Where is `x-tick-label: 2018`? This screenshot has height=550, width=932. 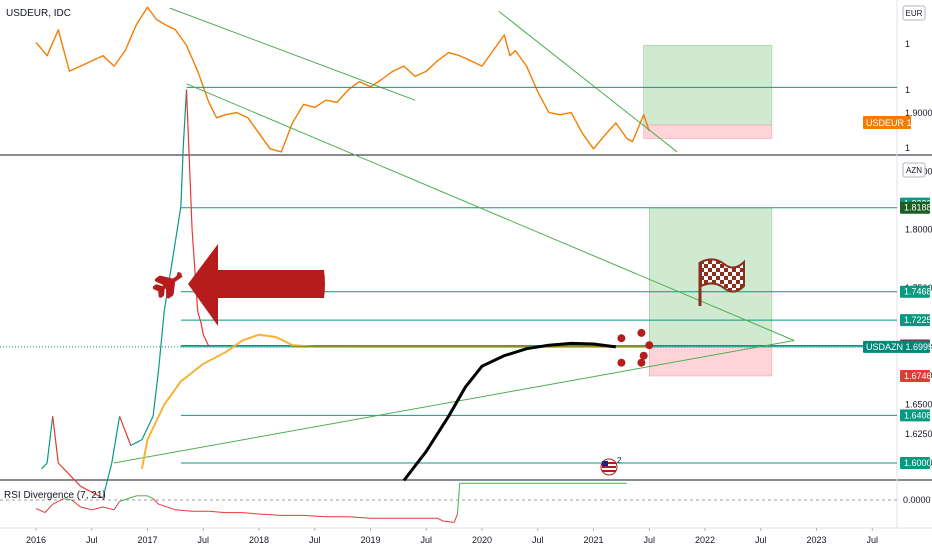 x-tick-label: 2018 is located at coordinates (259, 540).